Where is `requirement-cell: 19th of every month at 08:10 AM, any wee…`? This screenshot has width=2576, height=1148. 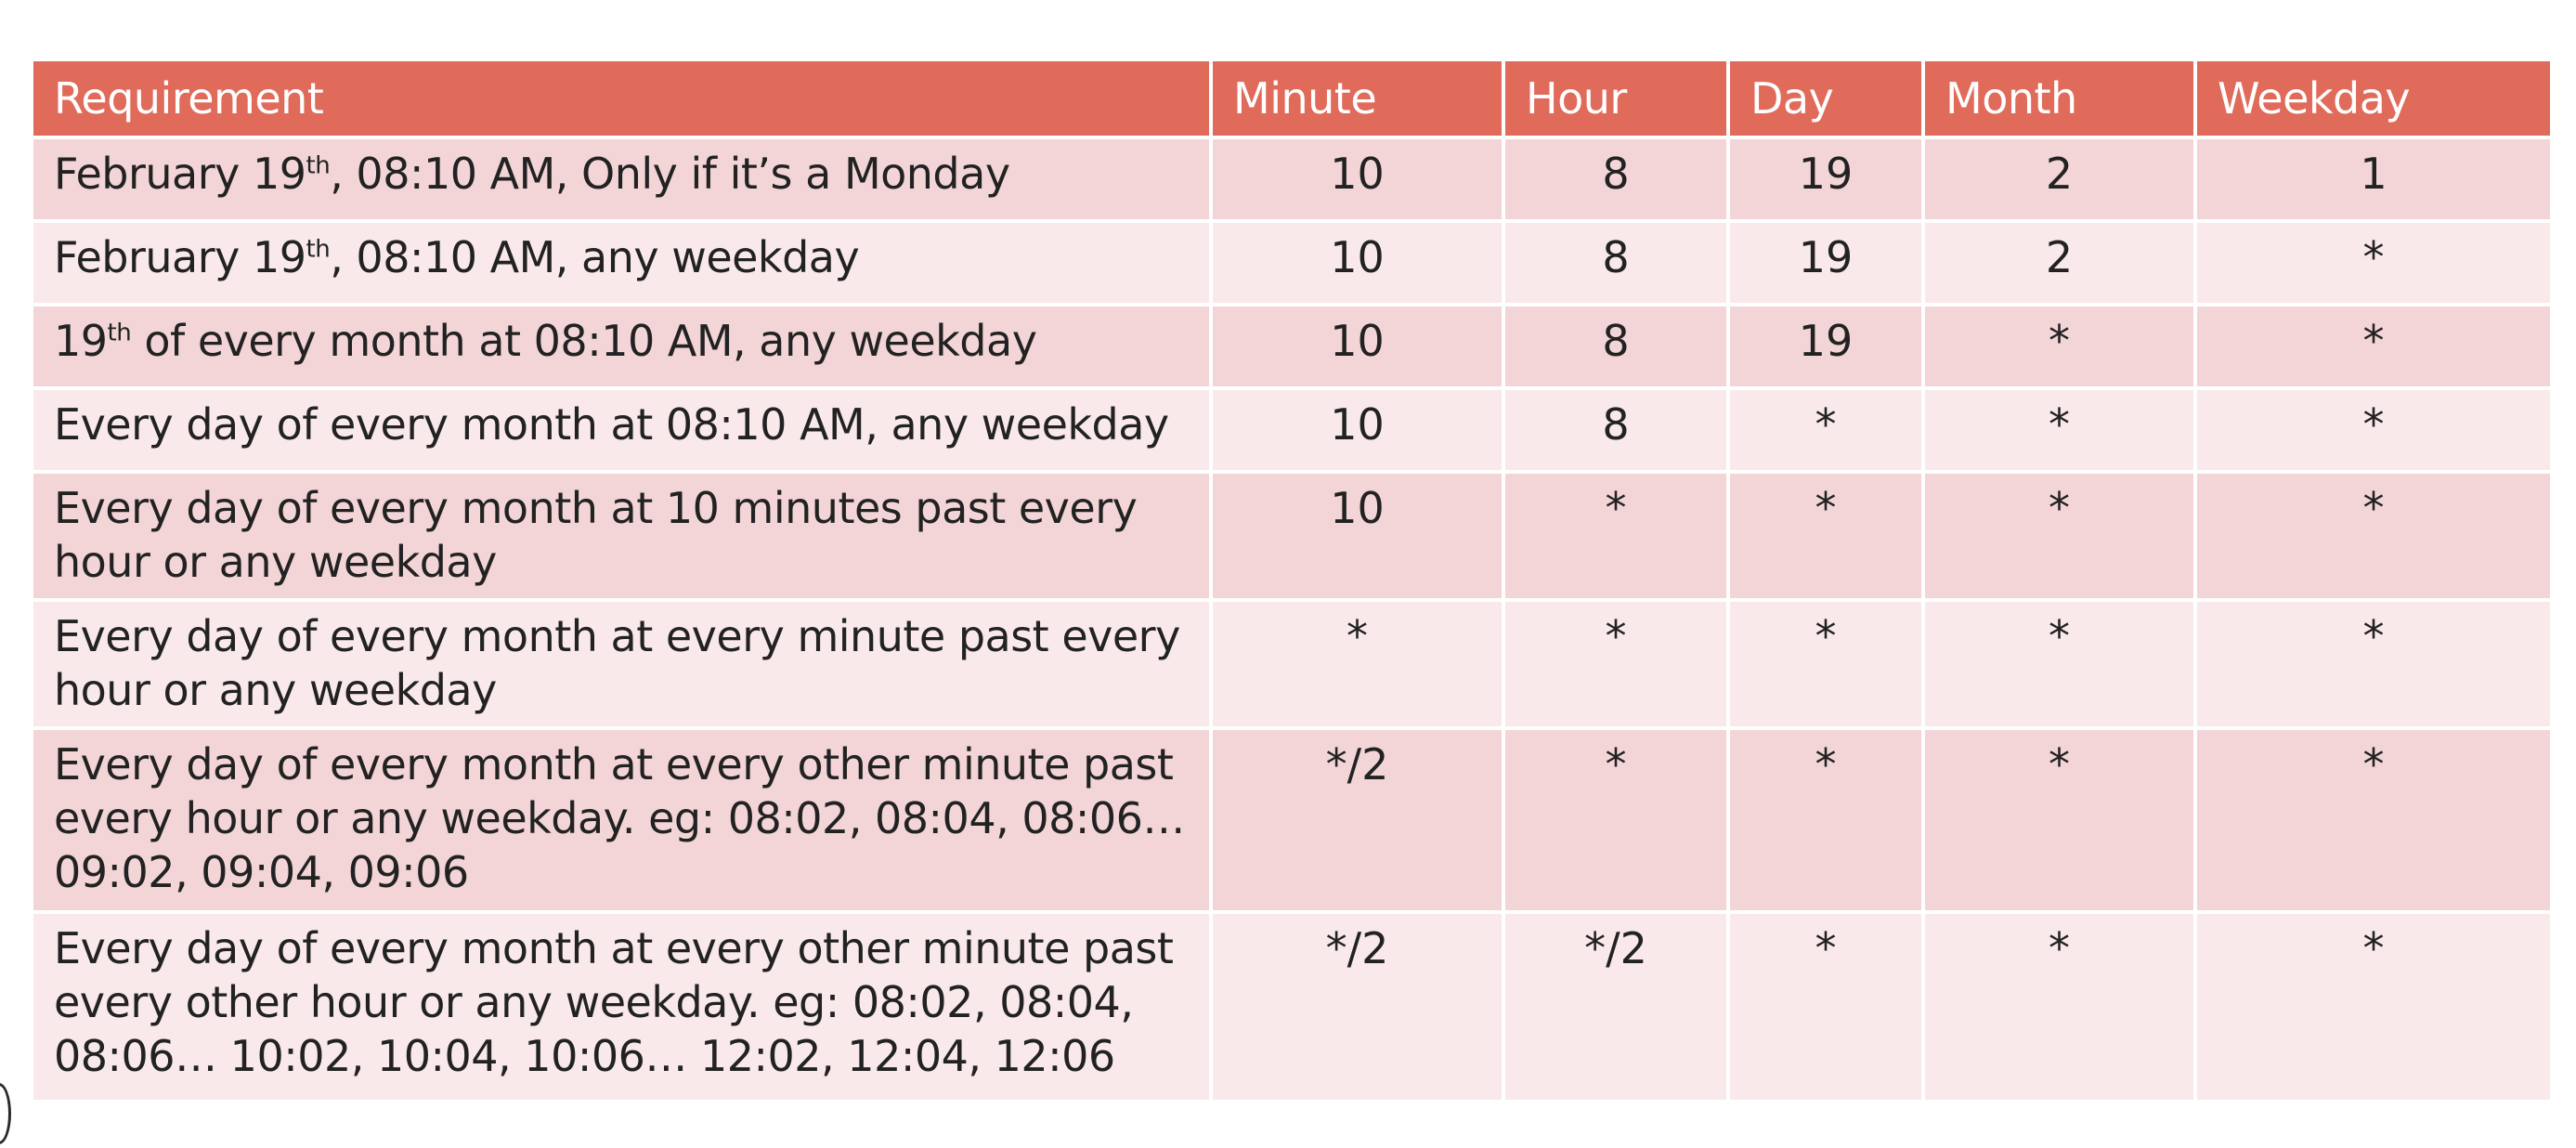 requirement-cell: 19th of every month at 08:10 AM, any wee… is located at coordinates (622, 346).